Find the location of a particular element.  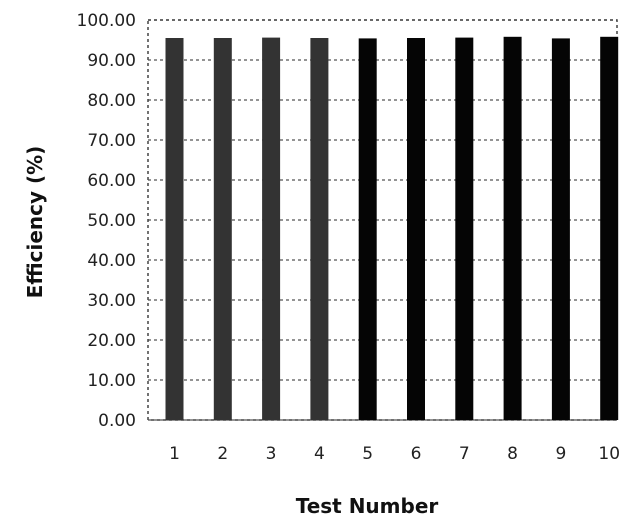

x-tick-label: 9 is located at coordinates (560, 454).